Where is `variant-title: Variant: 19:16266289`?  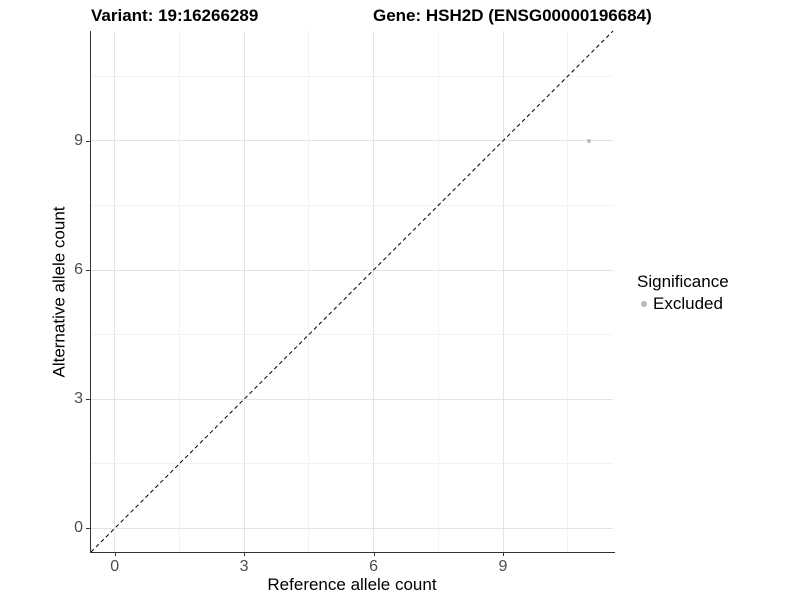
variant-title: Variant: 19:16266289 is located at coordinates (175, 15).